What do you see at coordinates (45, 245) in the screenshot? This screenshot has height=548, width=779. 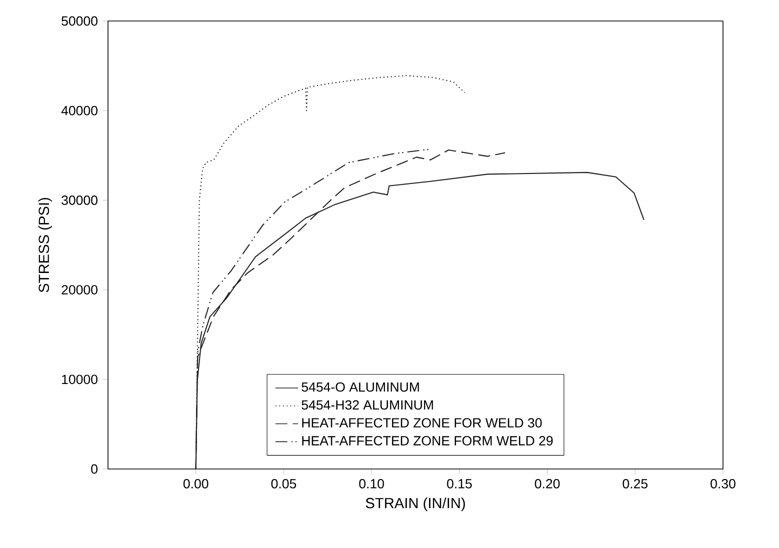 I see `y-axis-title: STRESS (PSI)` at bounding box center [45, 245].